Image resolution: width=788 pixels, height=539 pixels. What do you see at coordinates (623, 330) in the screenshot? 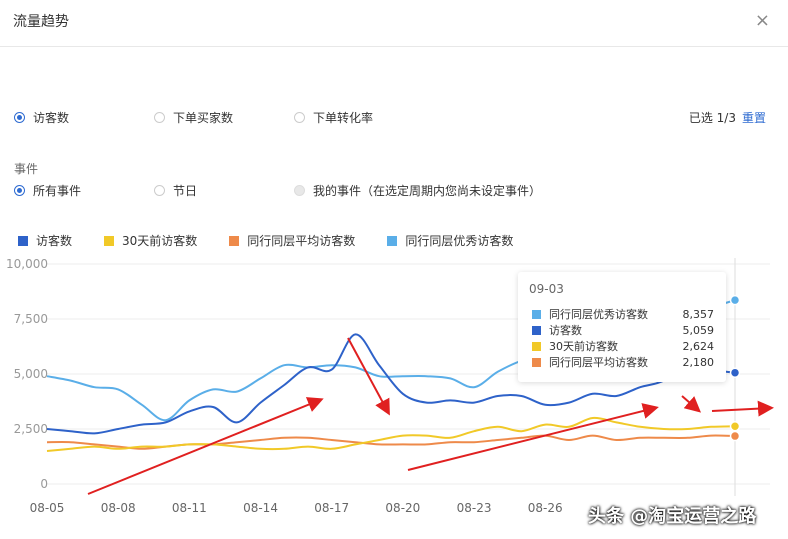
I see `tooltip-row: 访客数 5,059` at bounding box center [623, 330].